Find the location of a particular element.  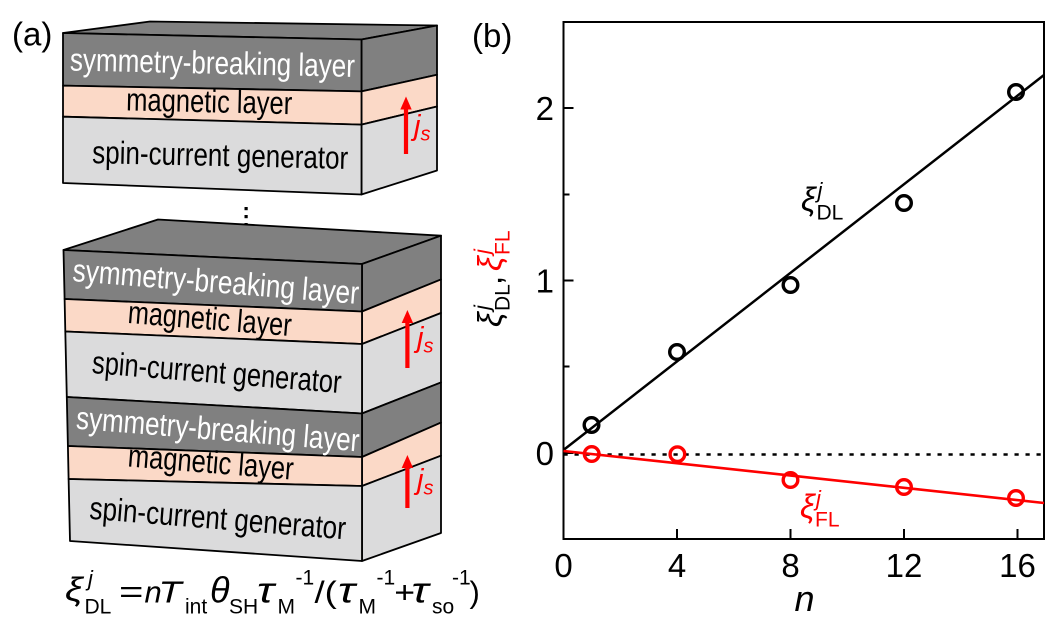

svg-text: 12 is located at coordinates (904, 565).